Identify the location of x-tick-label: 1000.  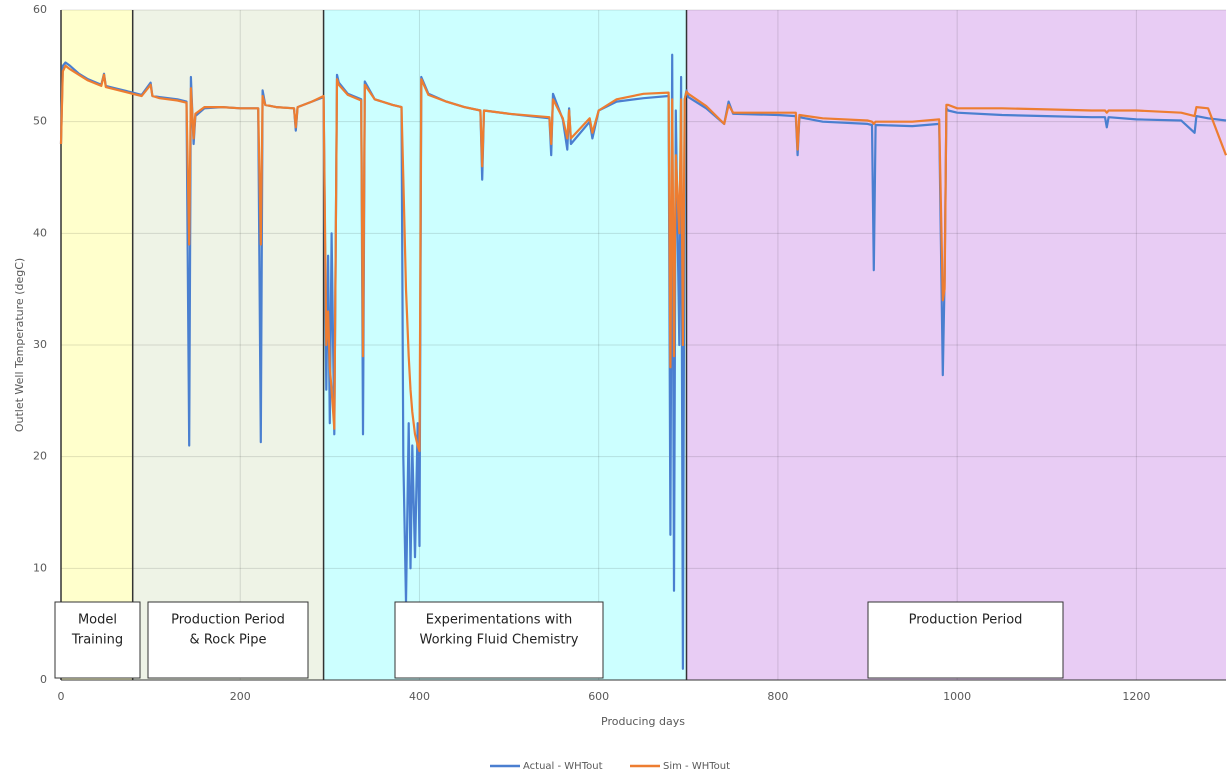
(957, 696).